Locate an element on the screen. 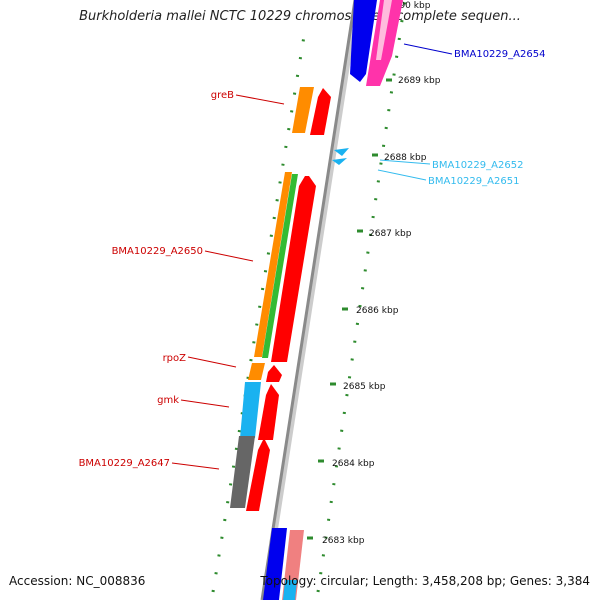 Image resolution: width=600 pixels, height=600 pixels. outer-dotted-ring is located at coordinates (361, 296).